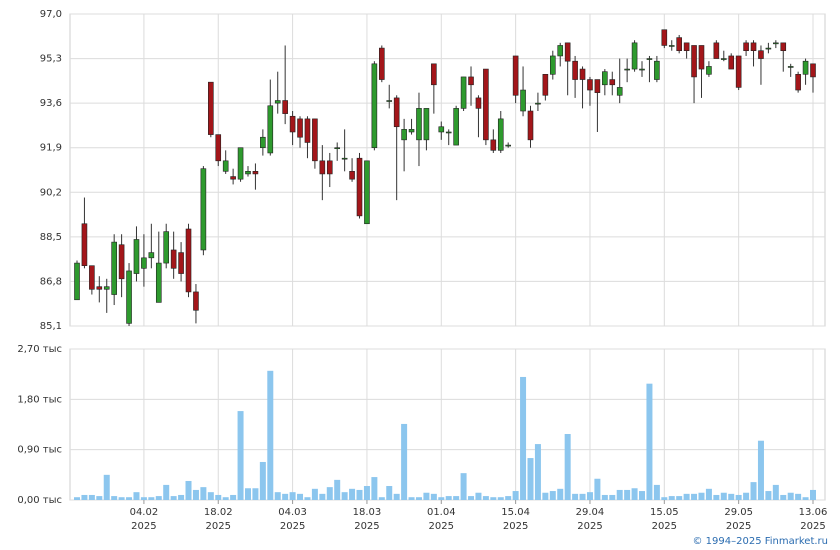 The width and height of the screenshot is (840, 550). What do you see at coordinates (51, 103) in the screenshot?
I see `y-tick-label: 93,6` at bounding box center [51, 103].